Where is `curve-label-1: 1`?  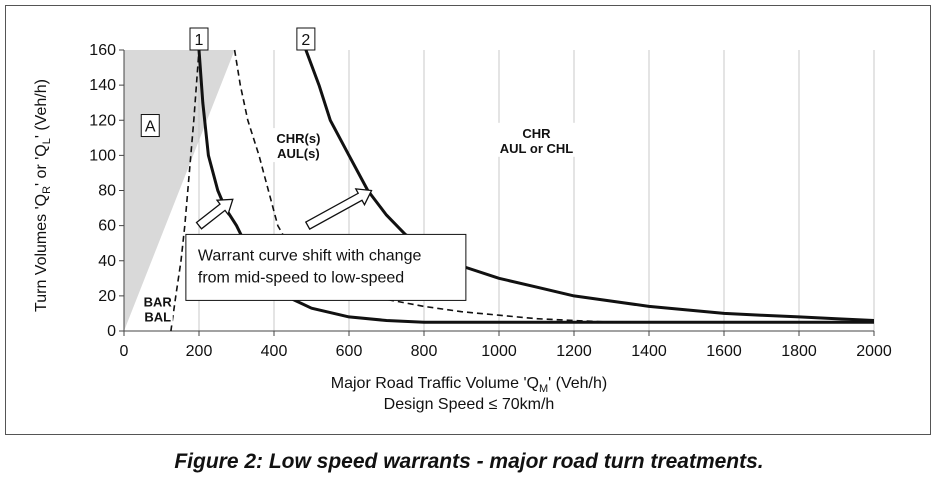
curve-label-1: 1 is located at coordinates (199, 40).